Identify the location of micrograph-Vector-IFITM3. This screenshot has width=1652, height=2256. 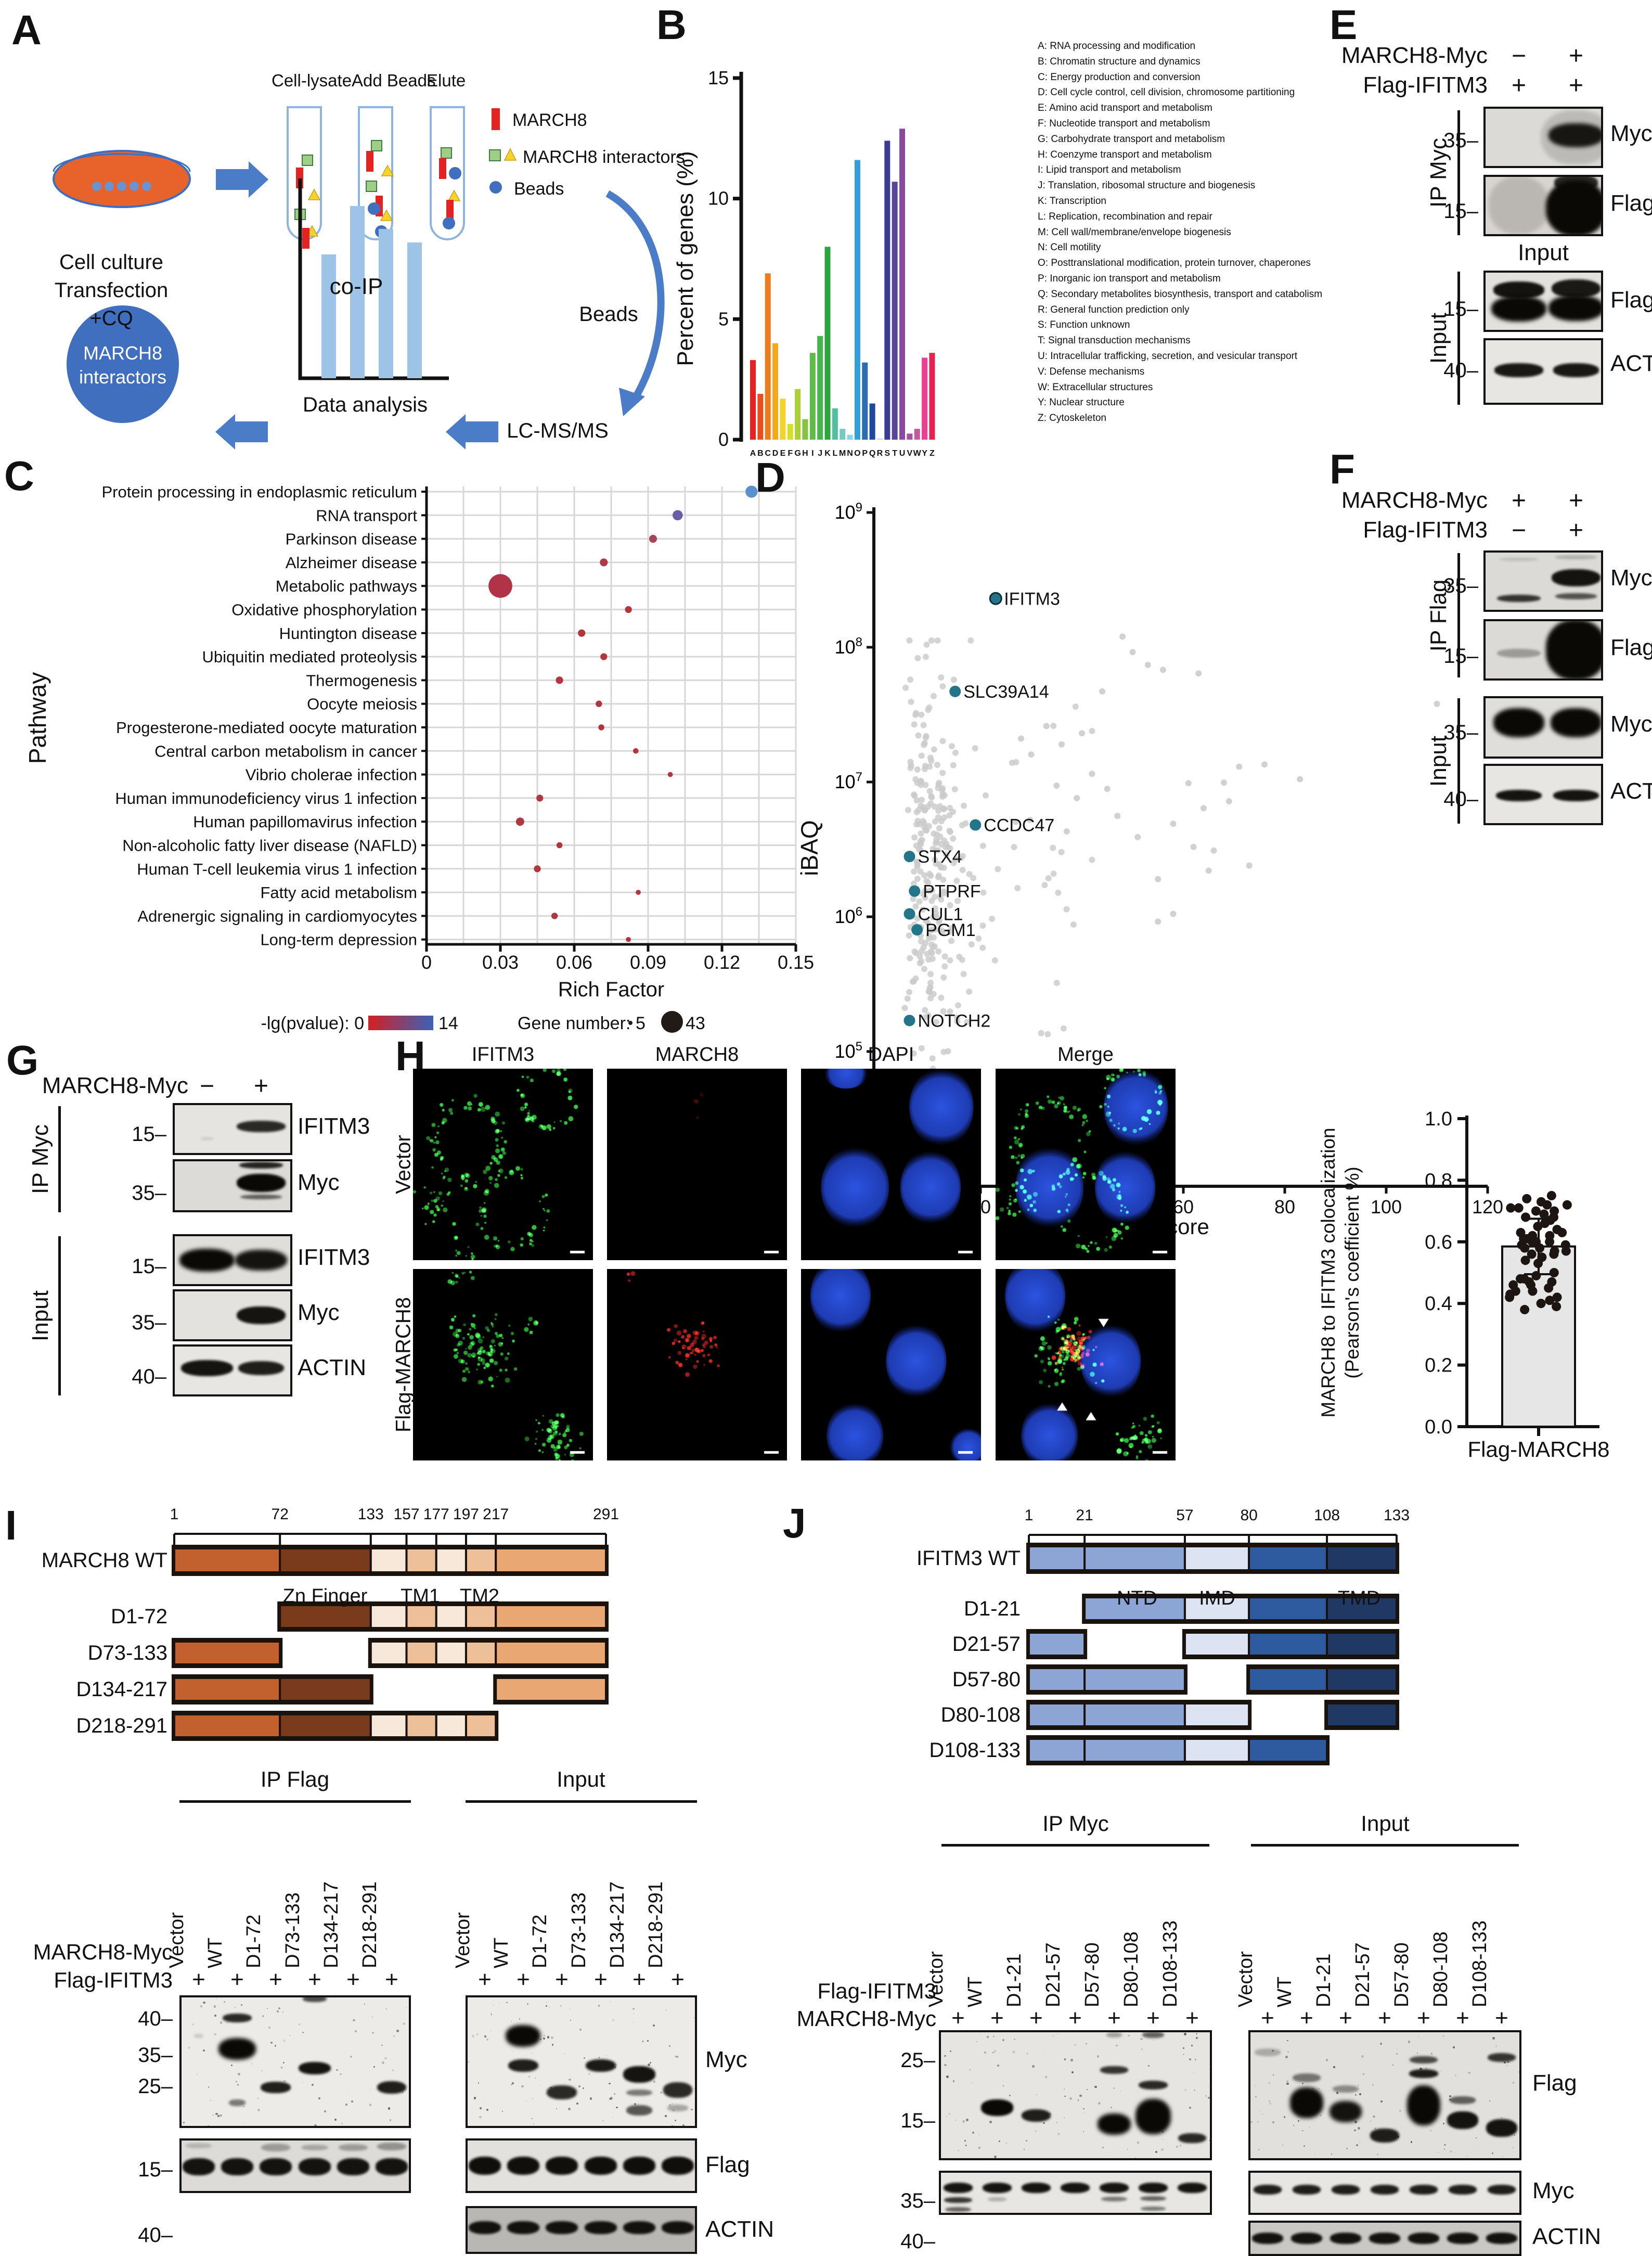
(503, 1164).